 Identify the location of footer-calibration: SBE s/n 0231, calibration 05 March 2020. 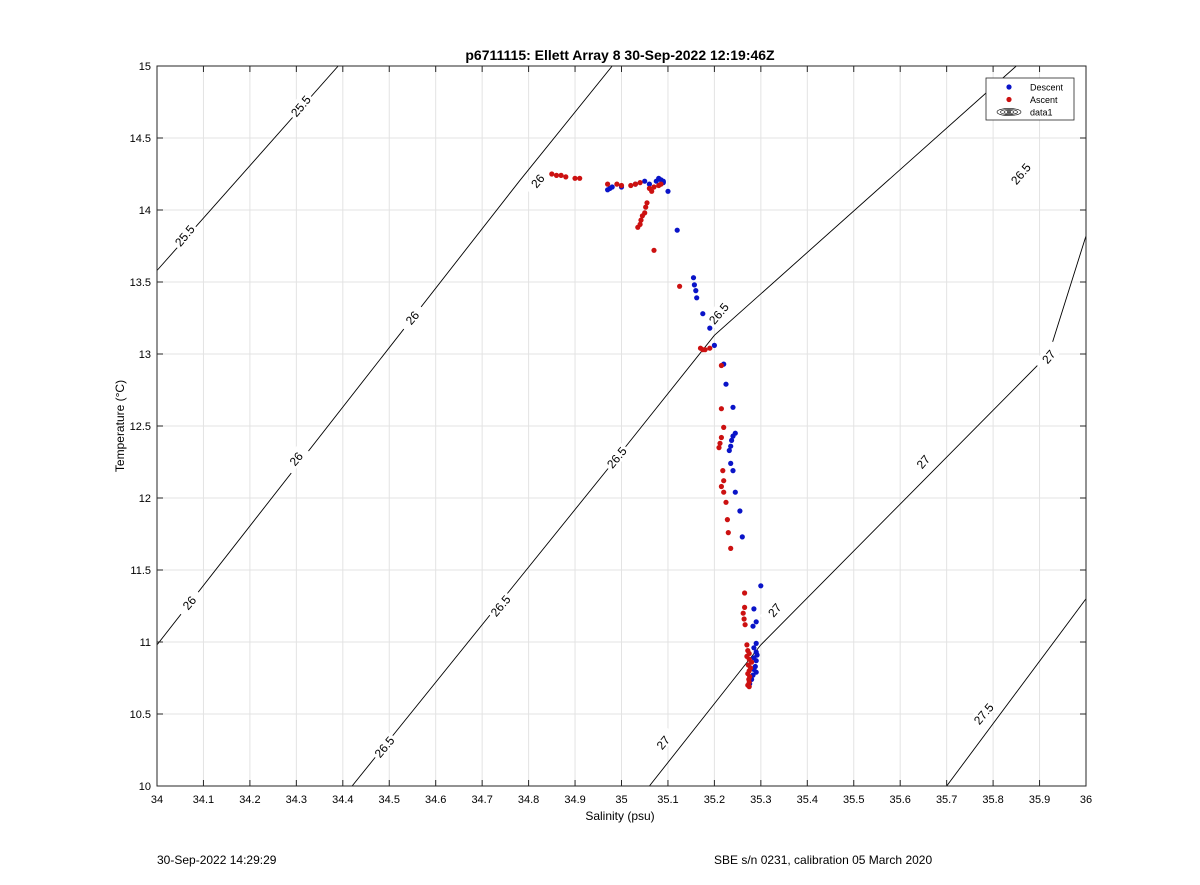
(823, 860).